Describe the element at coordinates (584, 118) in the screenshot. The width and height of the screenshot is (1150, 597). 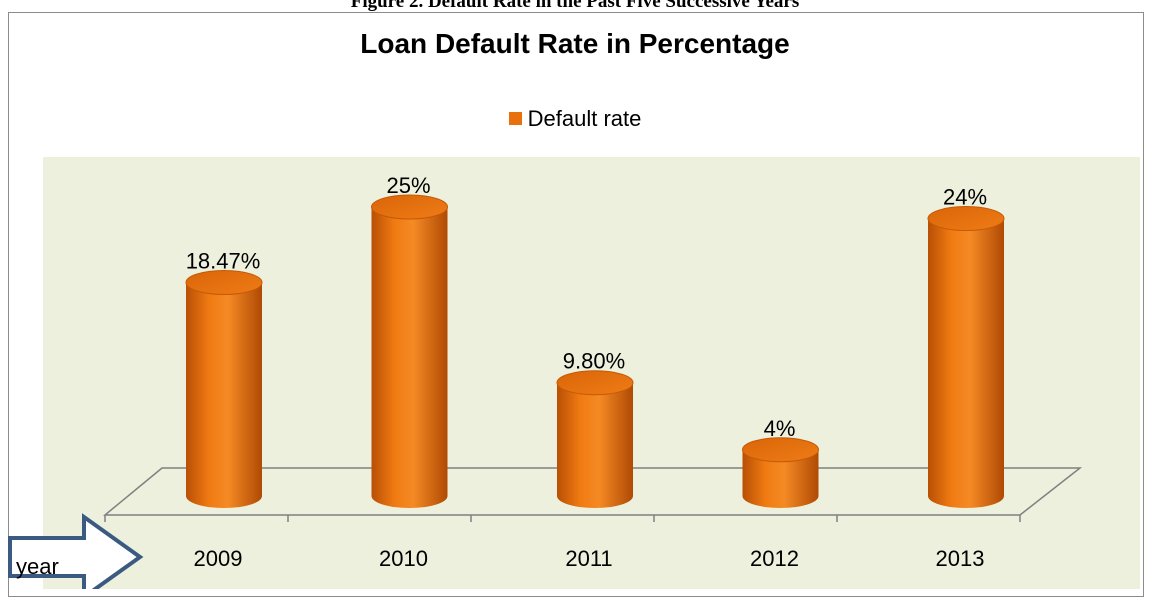
I see `legend-label: Default rate` at that location.